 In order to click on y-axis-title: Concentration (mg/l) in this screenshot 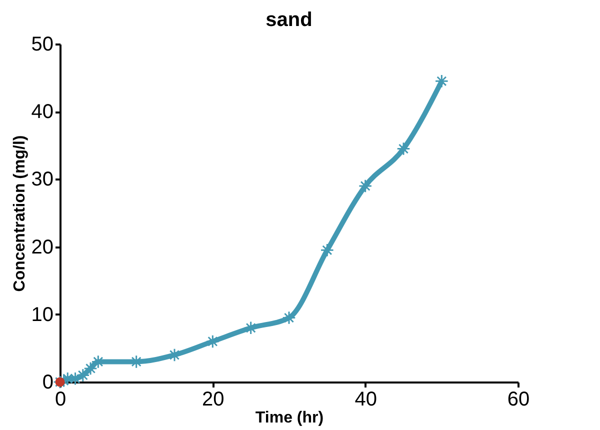, I will do `click(19, 213)`.